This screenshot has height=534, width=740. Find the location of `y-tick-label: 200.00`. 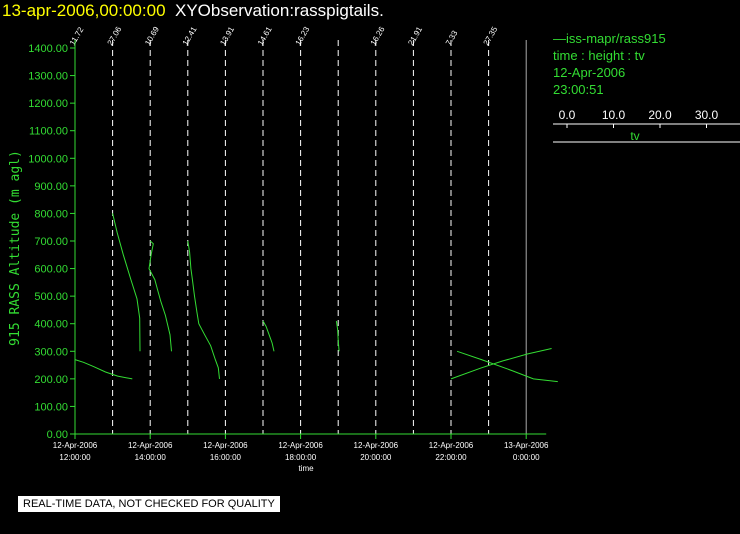

y-tick-label: 200.00 is located at coordinates (51, 380).